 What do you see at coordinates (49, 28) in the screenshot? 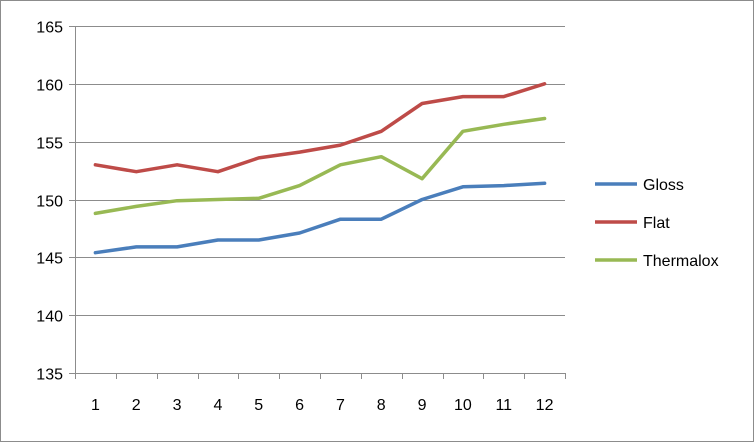
I see `y-tick-label: 165` at bounding box center [49, 28].